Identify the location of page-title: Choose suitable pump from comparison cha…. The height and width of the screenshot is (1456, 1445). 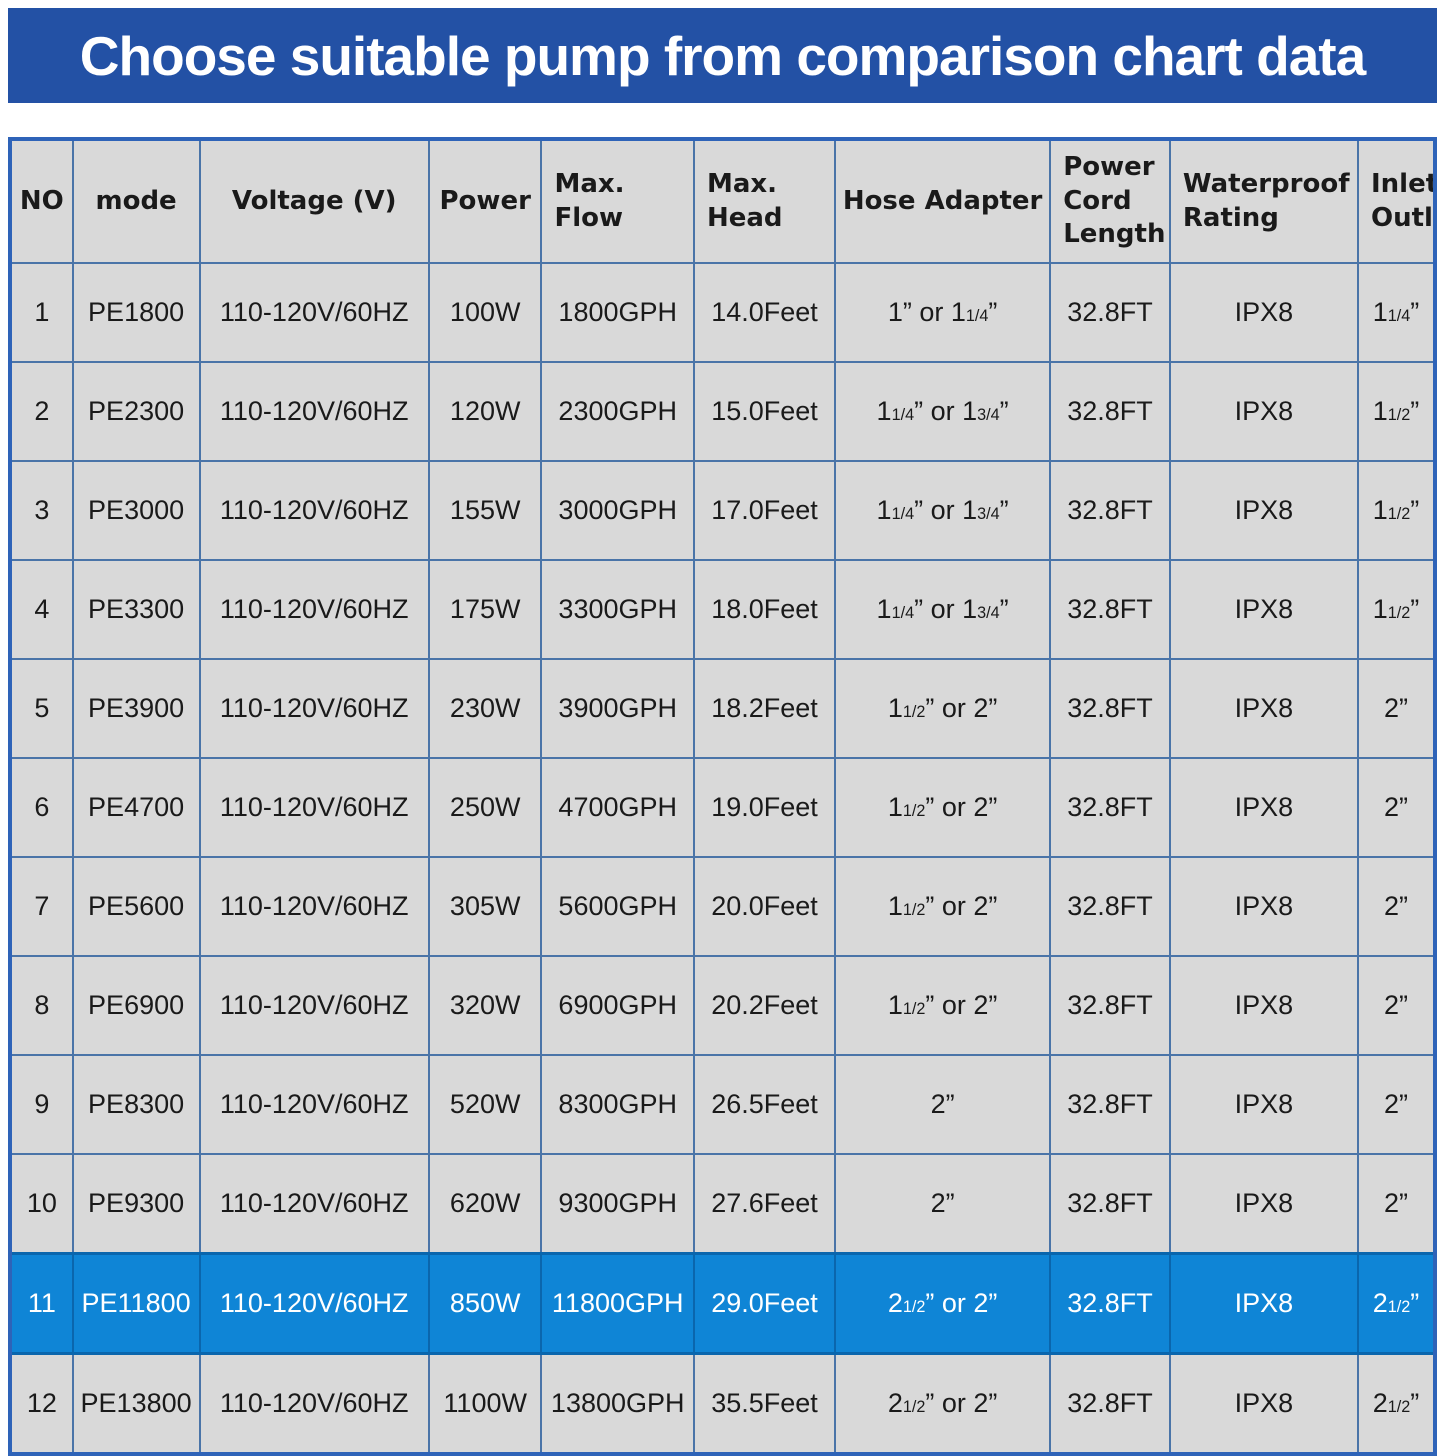
(722, 55).